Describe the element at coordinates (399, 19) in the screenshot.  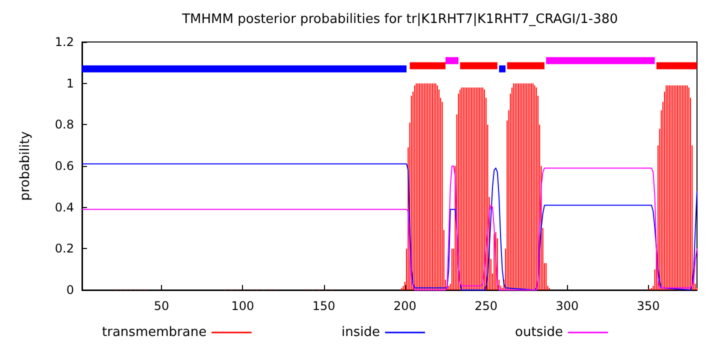
I see `chart-title: TMHMM posterior probabilities for tr|K1RHT7|K1RHT7_CRAGI/1-380` at that location.